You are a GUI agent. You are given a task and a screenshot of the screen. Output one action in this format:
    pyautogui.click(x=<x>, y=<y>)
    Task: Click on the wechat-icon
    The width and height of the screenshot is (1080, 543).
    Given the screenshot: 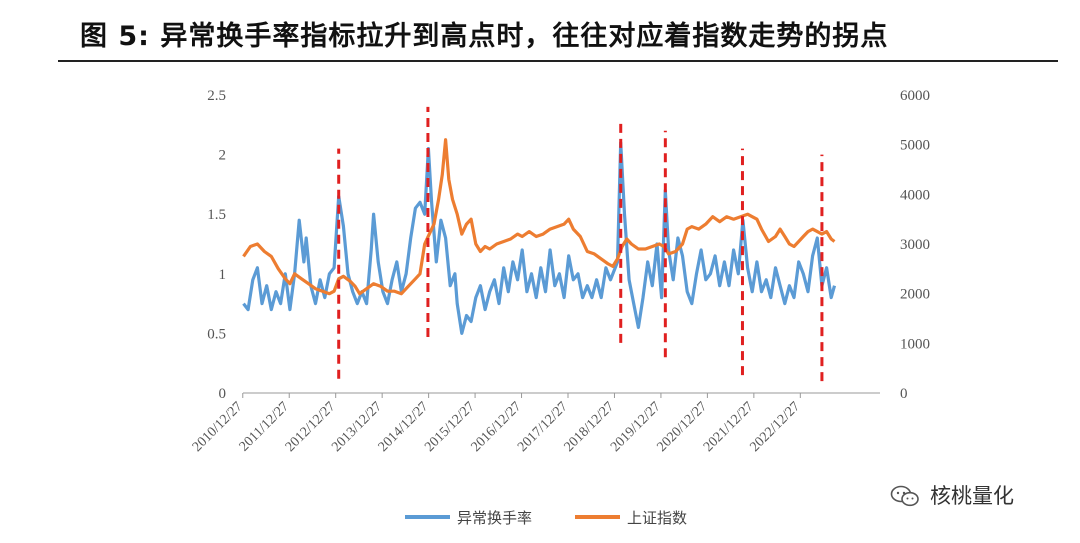 What is the action you would take?
    pyautogui.click(x=904, y=496)
    